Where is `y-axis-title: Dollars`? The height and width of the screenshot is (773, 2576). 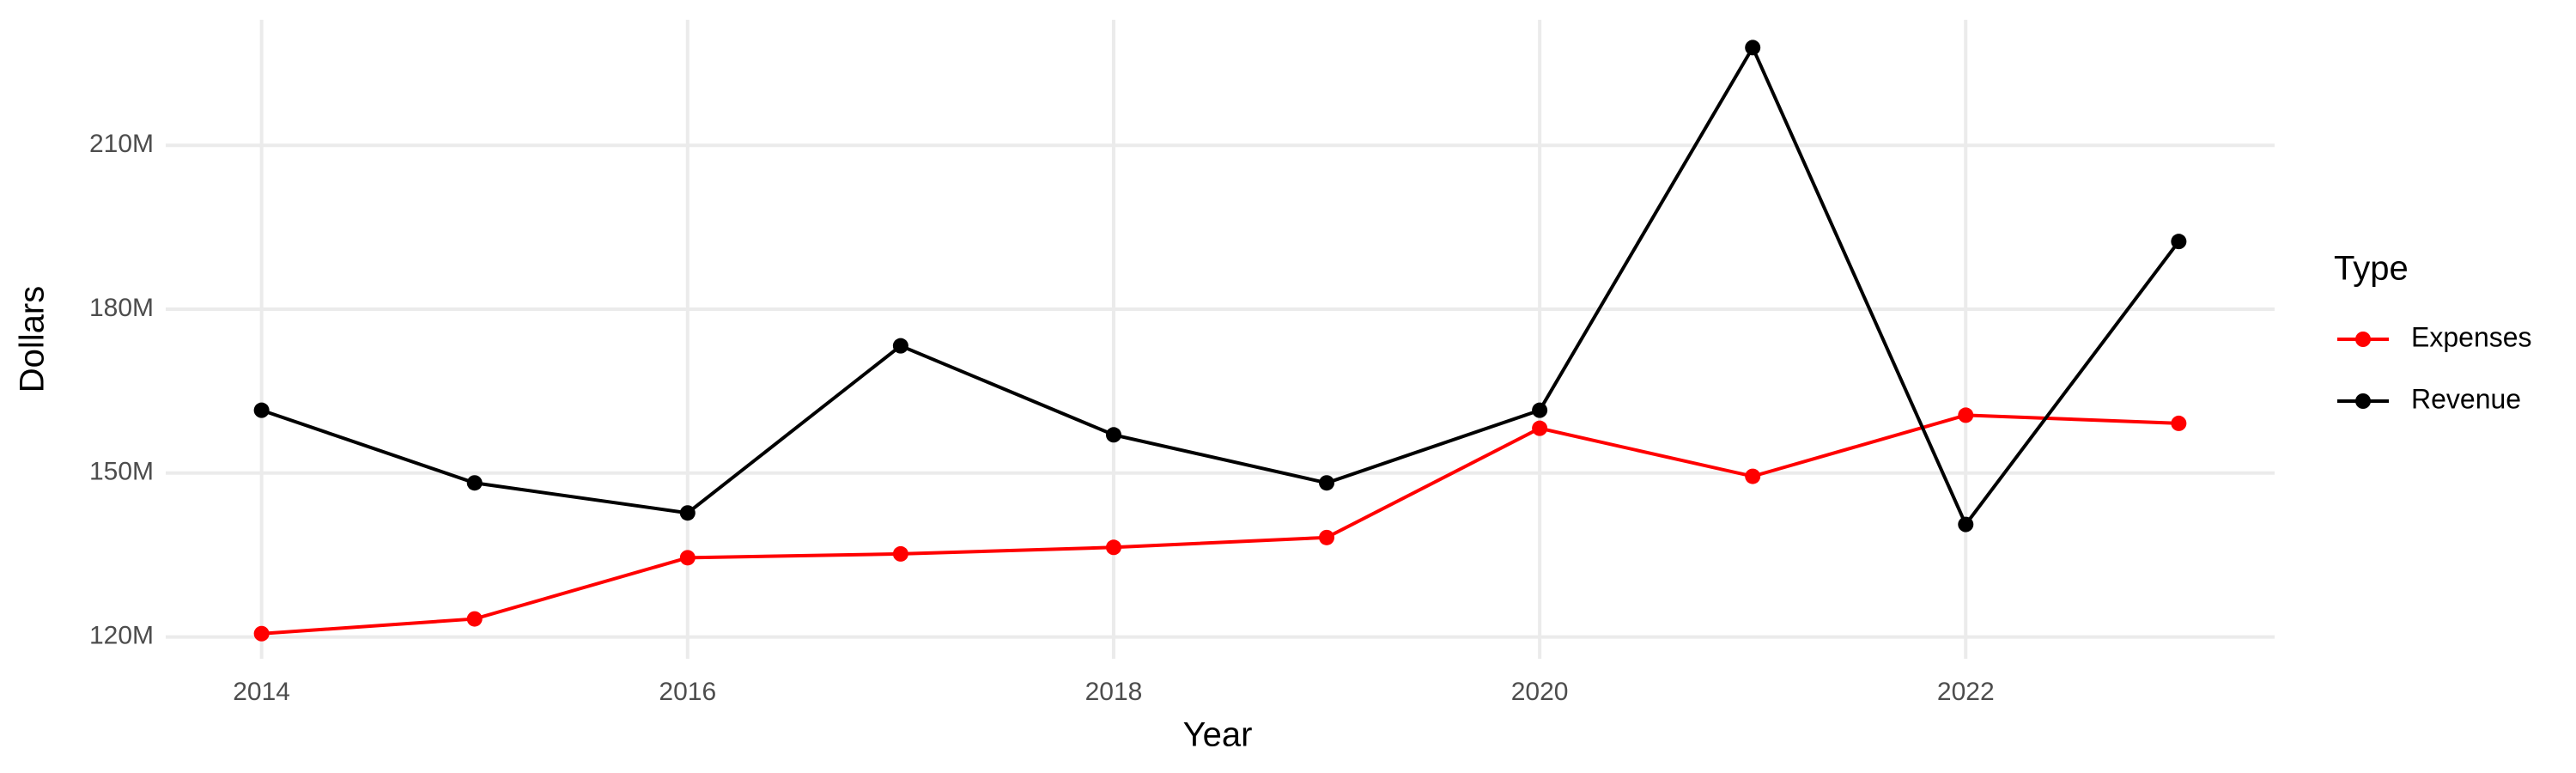
y-axis-title: Dollars is located at coordinates (33, 339).